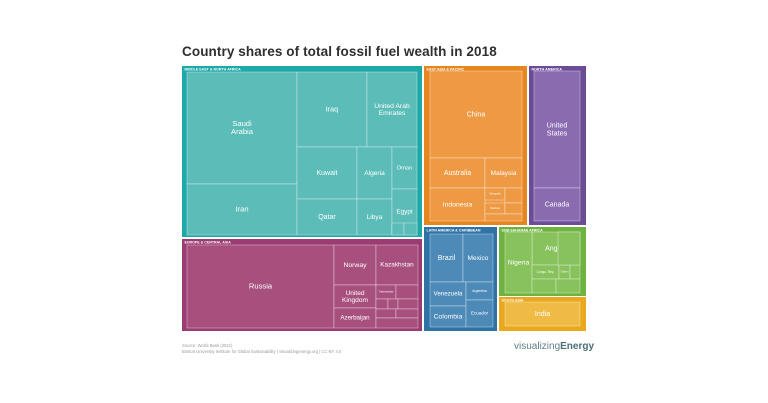  I want to click on cell-label-libya: Libya, so click(375, 217).